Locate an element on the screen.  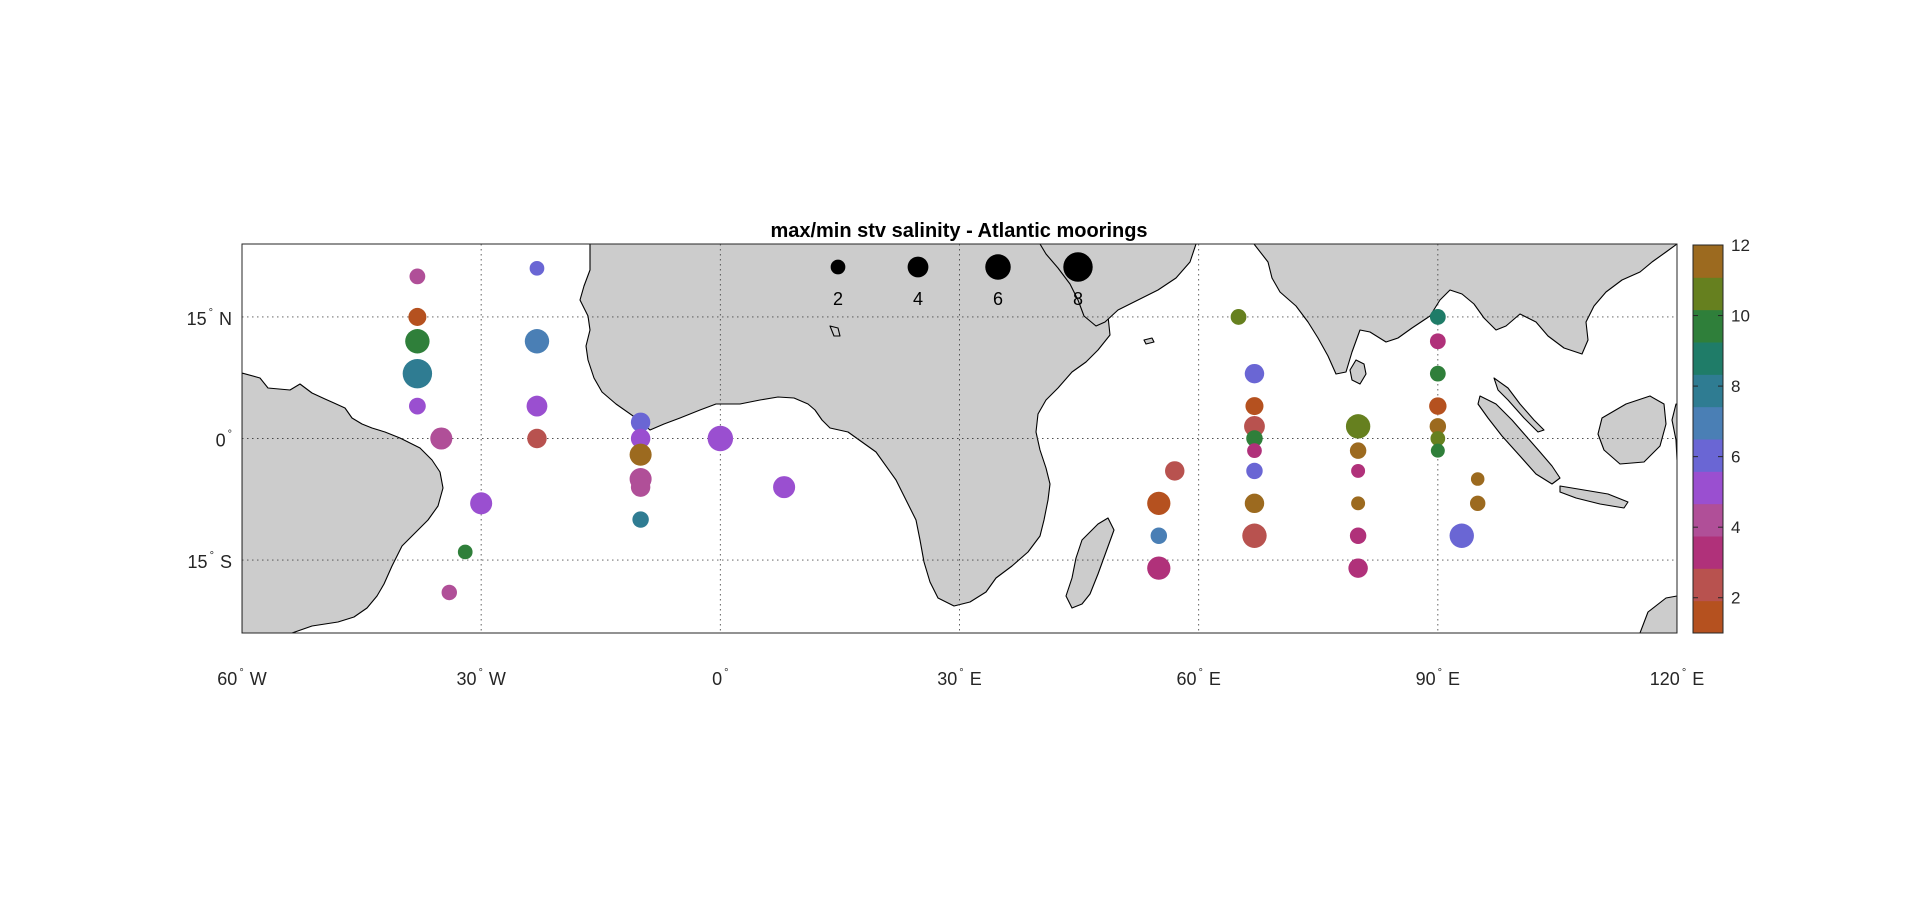
south-america-landmass is located at coordinates (343, 502).